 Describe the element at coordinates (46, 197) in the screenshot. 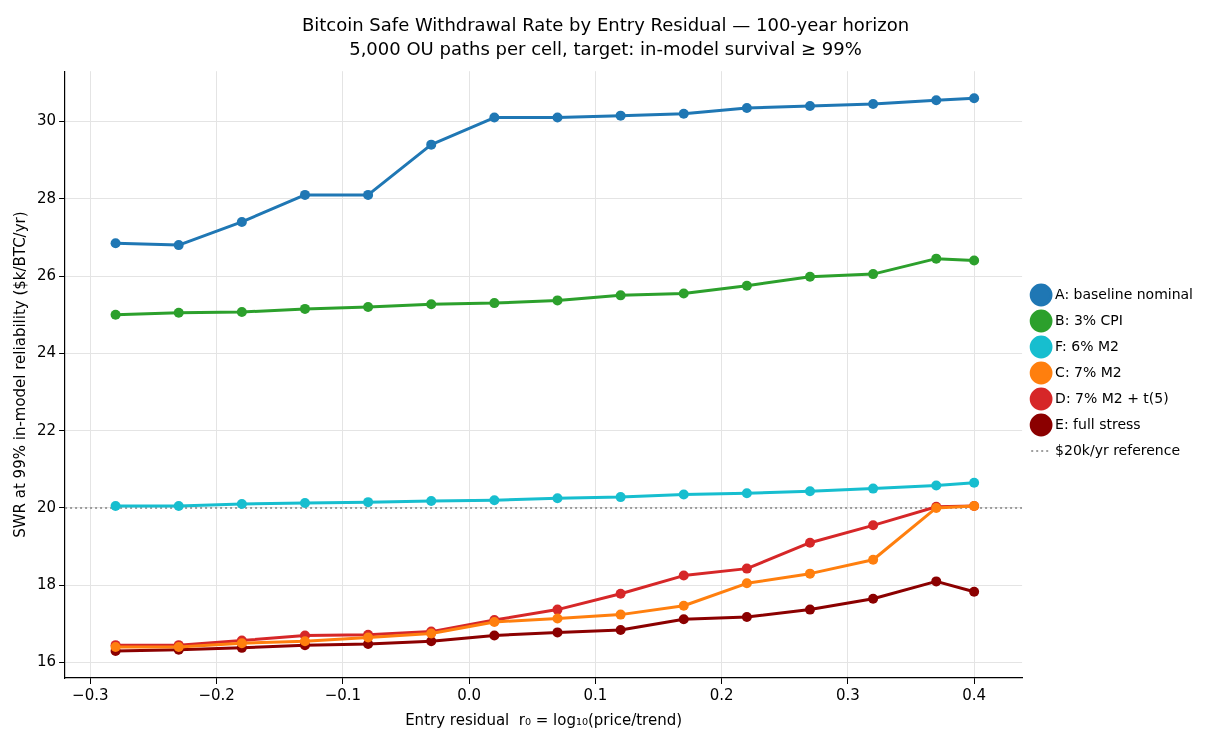

I see `y-tick-label: 28` at that location.